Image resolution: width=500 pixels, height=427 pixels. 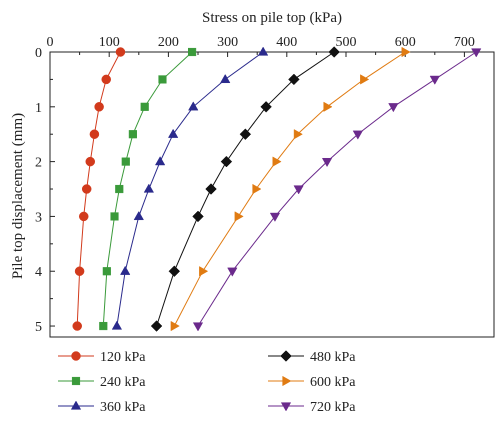 What do you see at coordinates (405, 42) in the screenshot?
I see `x-tick-label: 600` at bounding box center [405, 42].